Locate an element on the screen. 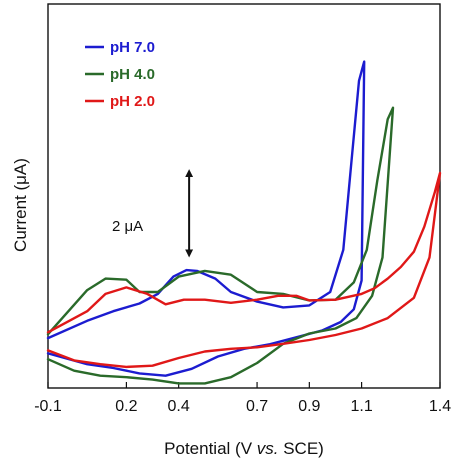 This screenshot has width=454, height=461. x-tick-label: 0.2 is located at coordinates (126, 406).